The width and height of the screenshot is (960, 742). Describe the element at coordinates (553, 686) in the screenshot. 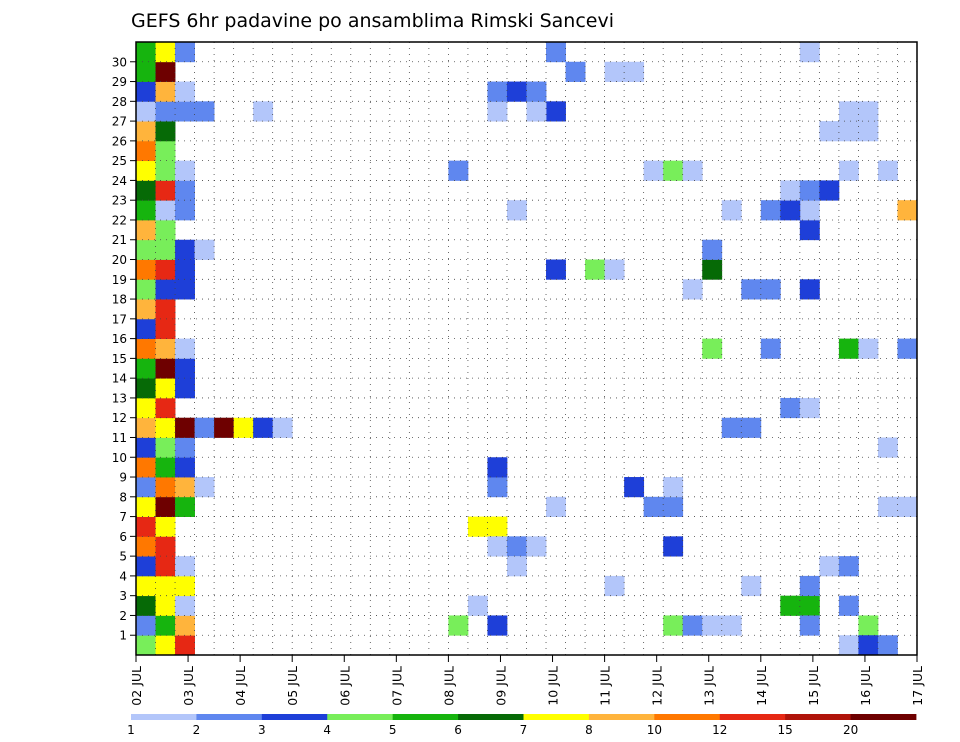

I see `x-tick-label: 10 JUL` at that location.